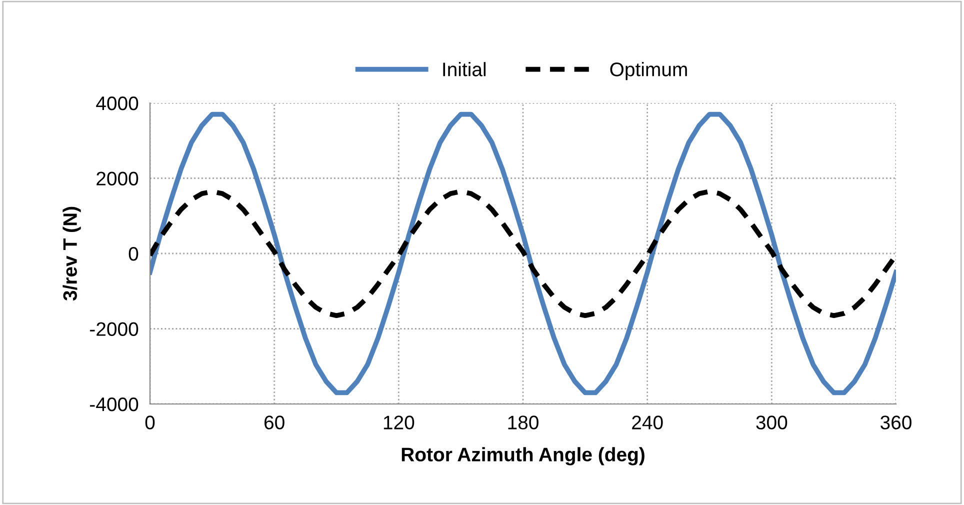 The image size is (964, 505). What do you see at coordinates (150, 423) in the screenshot?
I see `x-tick-label: 0` at bounding box center [150, 423].